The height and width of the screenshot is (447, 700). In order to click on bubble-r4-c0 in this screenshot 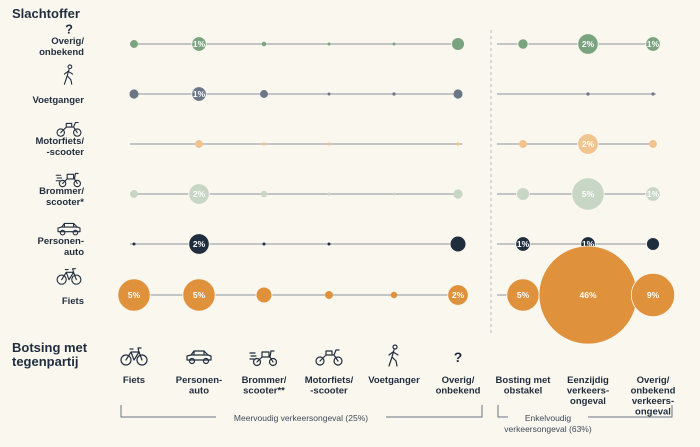, I will do `click(134, 244)`.